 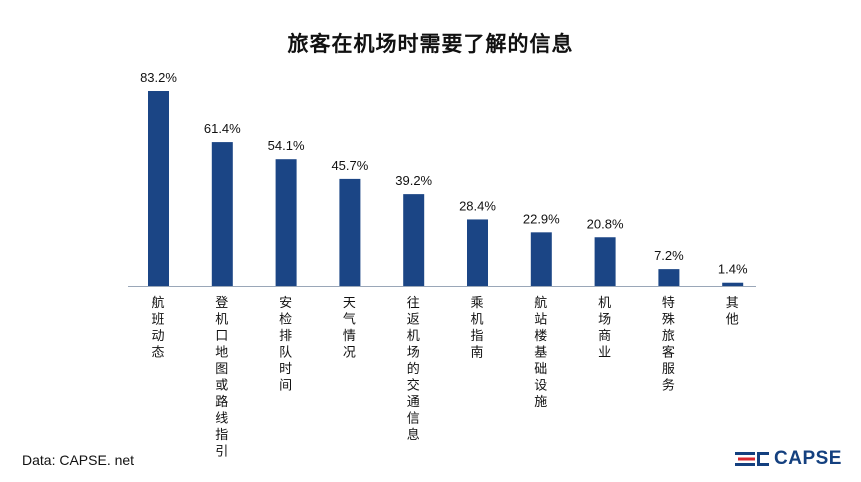 What do you see at coordinates (604, 328) in the screenshot?
I see `category-label: 机场商业` at bounding box center [604, 328].